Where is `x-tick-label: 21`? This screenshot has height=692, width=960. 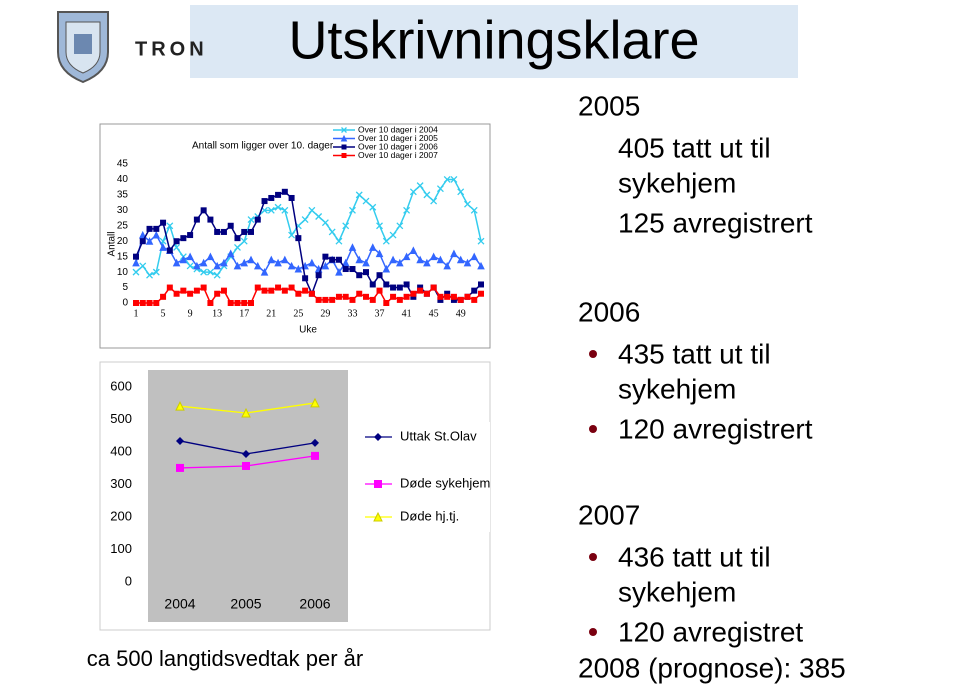 x-tick-label: 21 is located at coordinates (271, 313).